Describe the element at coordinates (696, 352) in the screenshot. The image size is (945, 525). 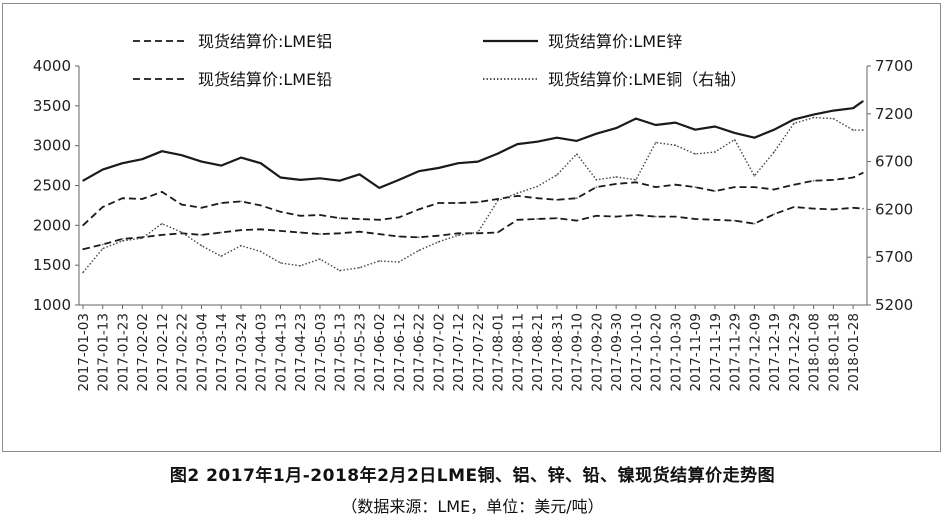
I see `x-tick-label: 2017-11-09` at that location.